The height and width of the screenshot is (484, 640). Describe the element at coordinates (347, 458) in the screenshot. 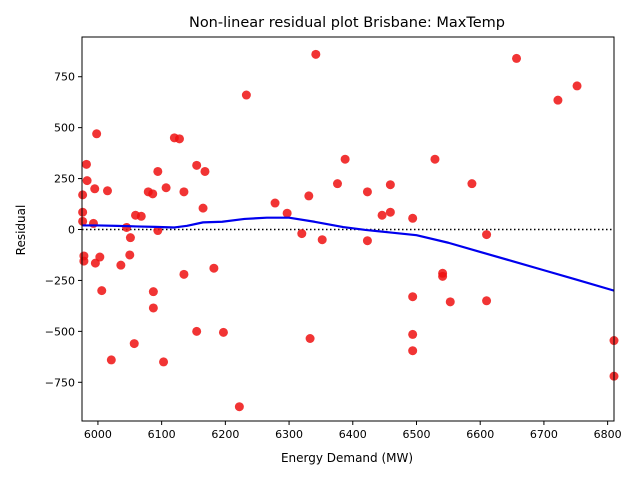

I see `x-axis-label: Energy Demand (MW)` at that location.